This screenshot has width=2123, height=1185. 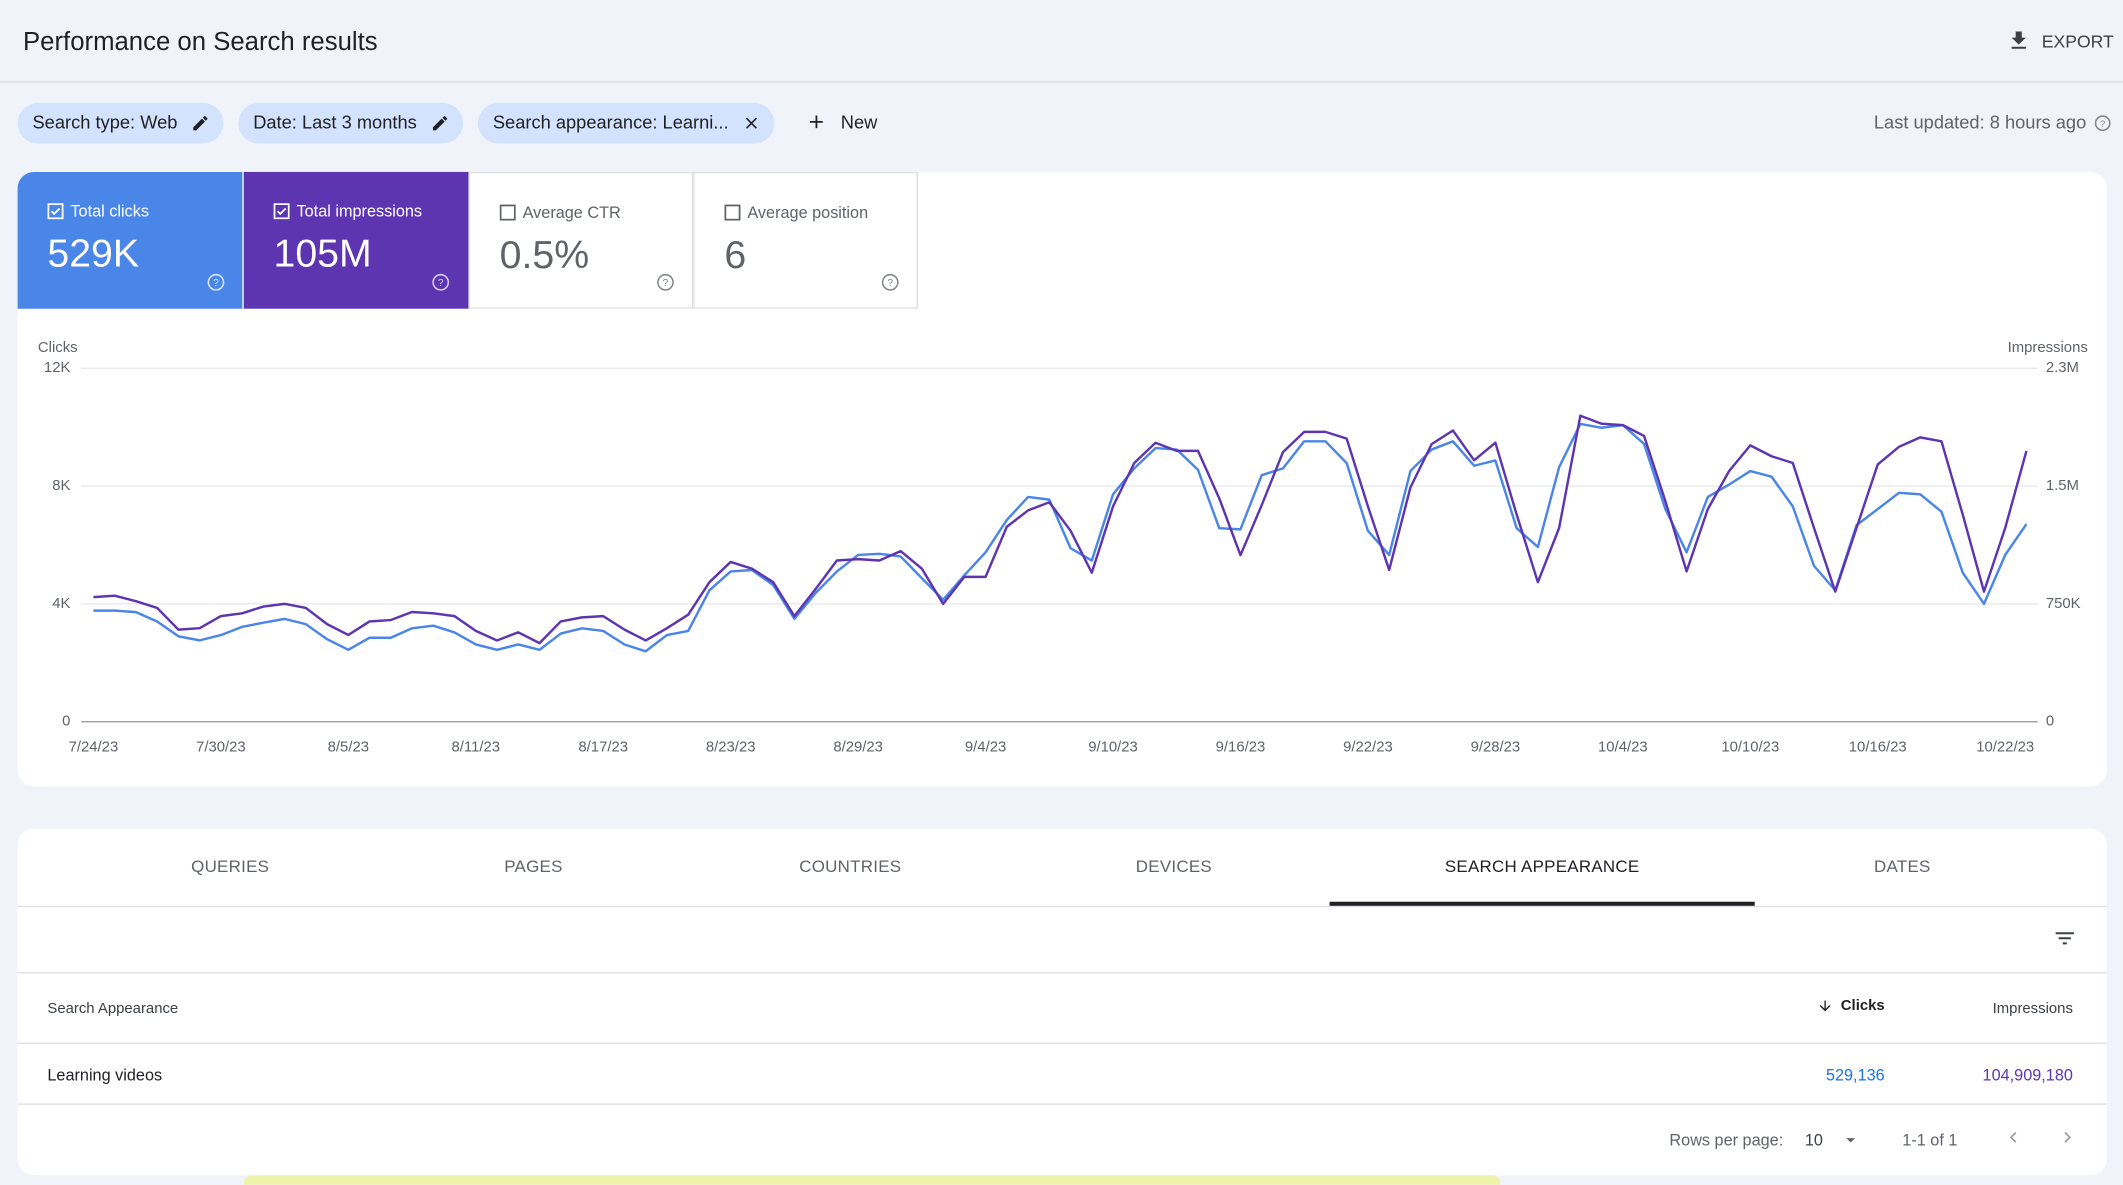 What do you see at coordinates (735, 256) in the screenshot?
I see `metric-value: 6` at bounding box center [735, 256].